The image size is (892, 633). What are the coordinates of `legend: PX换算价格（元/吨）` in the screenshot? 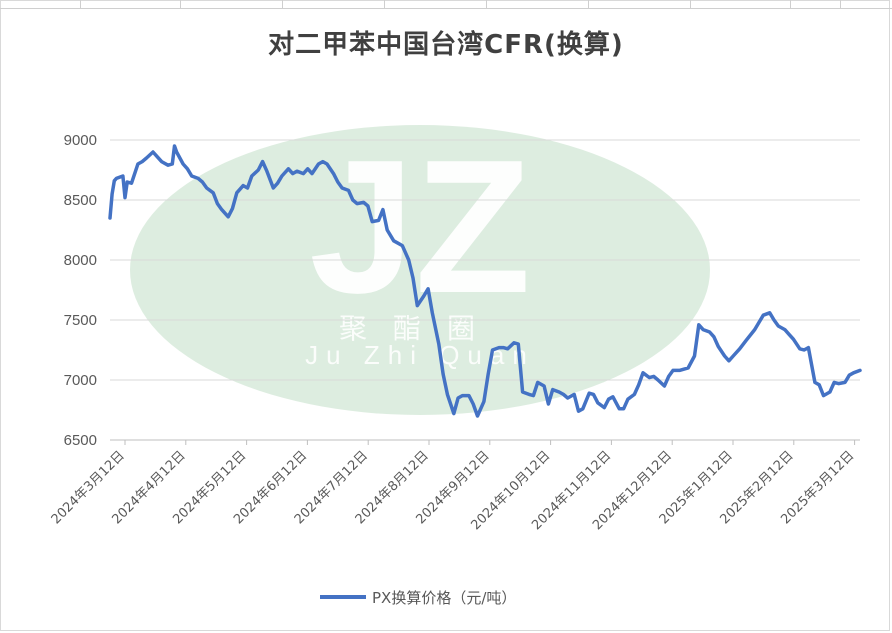 It's located at (418, 597).